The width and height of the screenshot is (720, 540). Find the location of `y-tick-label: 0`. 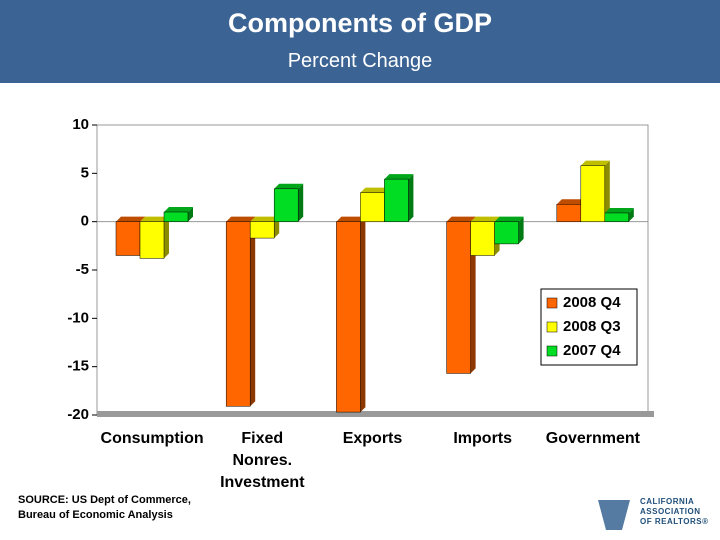

y-tick-label: 0 is located at coordinates (85, 221).